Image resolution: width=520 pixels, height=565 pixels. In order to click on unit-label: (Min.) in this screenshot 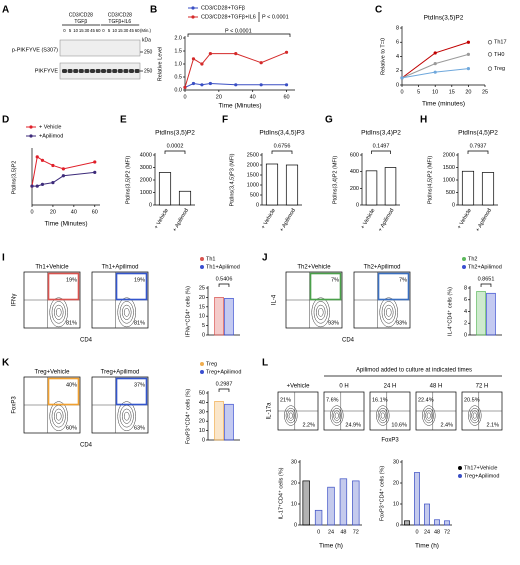, I will do `click(146, 30)`.